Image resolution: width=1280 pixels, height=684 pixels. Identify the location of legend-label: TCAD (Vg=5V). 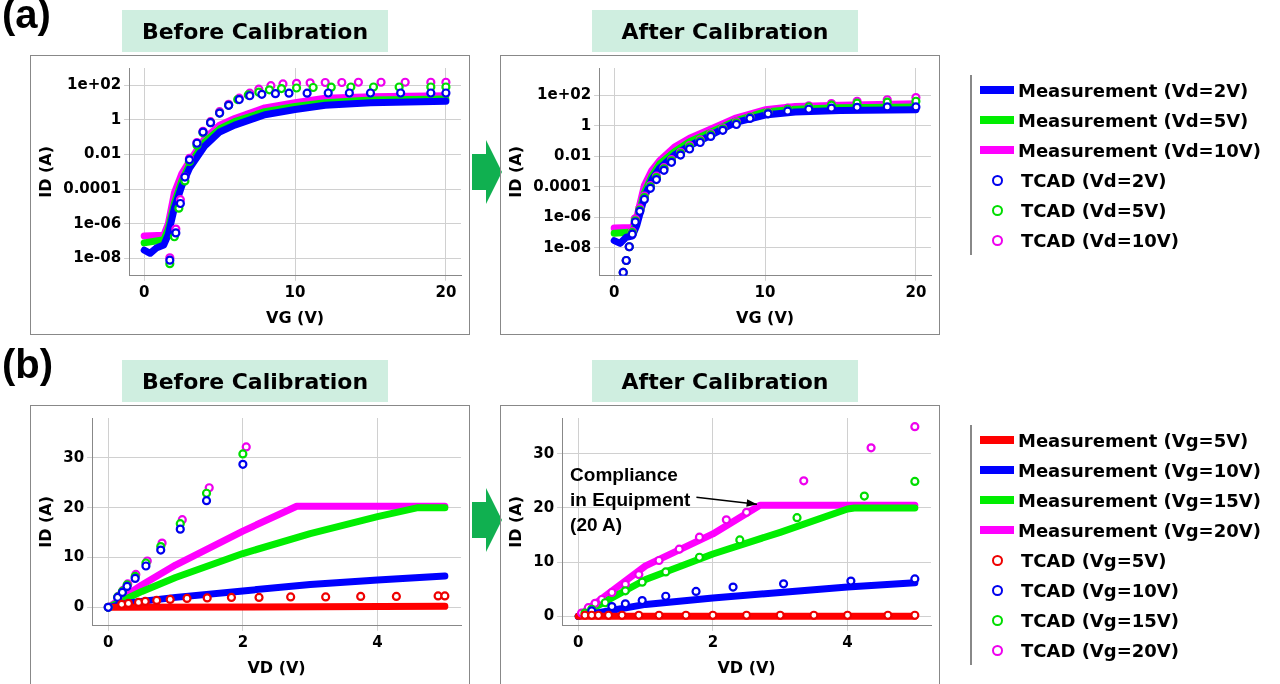
(1094, 560).